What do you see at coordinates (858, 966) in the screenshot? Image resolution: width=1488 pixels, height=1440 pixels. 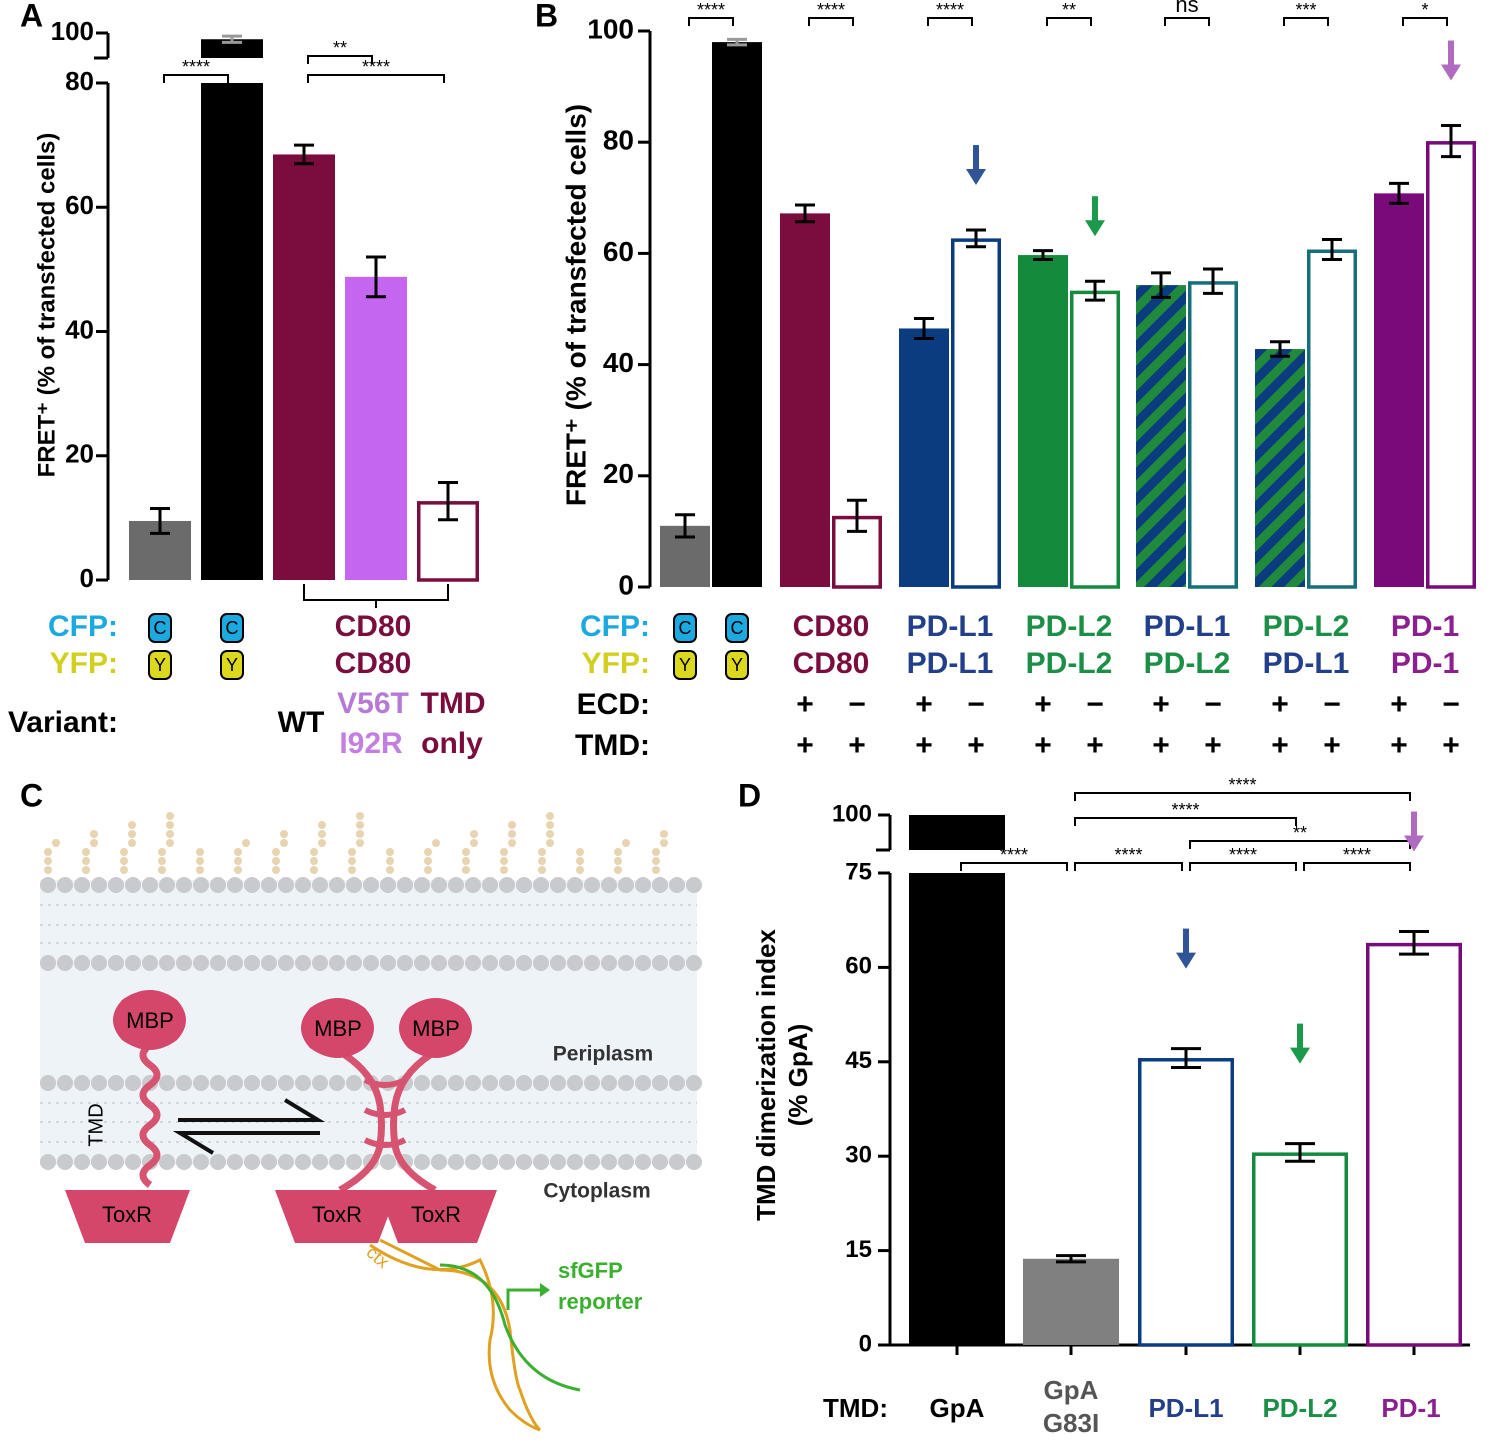 I see `y-tick-label: 60` at bounding box center [858, 966].